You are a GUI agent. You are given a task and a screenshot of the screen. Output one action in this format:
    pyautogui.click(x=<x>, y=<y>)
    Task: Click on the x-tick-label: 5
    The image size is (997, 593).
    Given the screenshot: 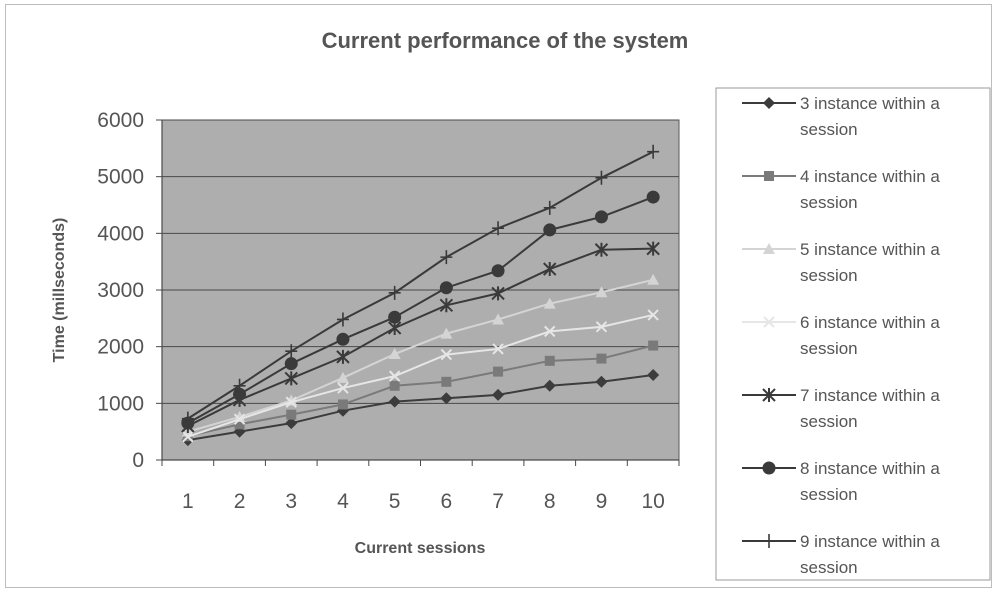 What is the action you would take?
    pyautogui.click(x=395, y=501)
    